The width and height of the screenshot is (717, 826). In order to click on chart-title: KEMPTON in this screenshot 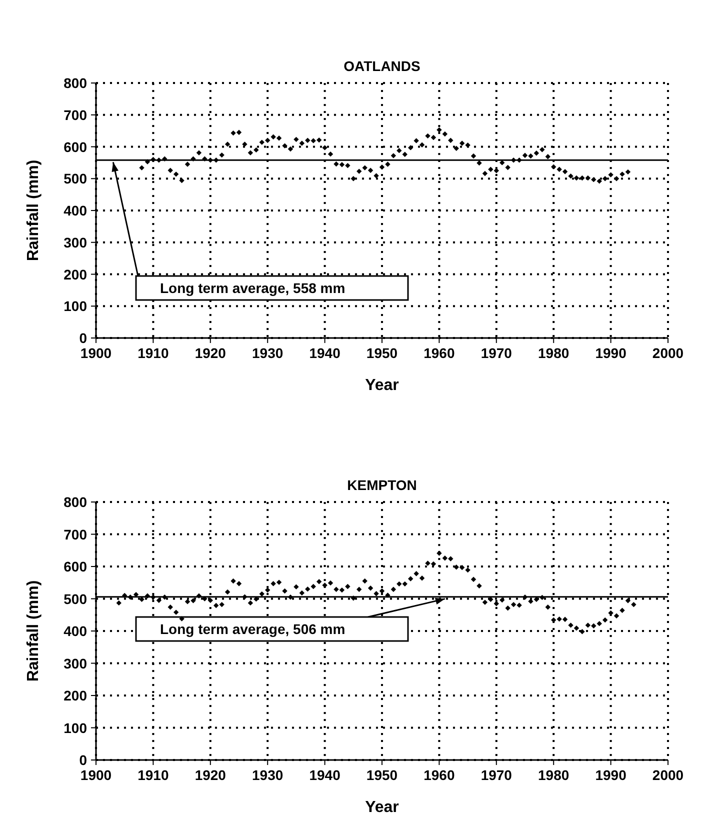, I will do `click(382, 485)`.